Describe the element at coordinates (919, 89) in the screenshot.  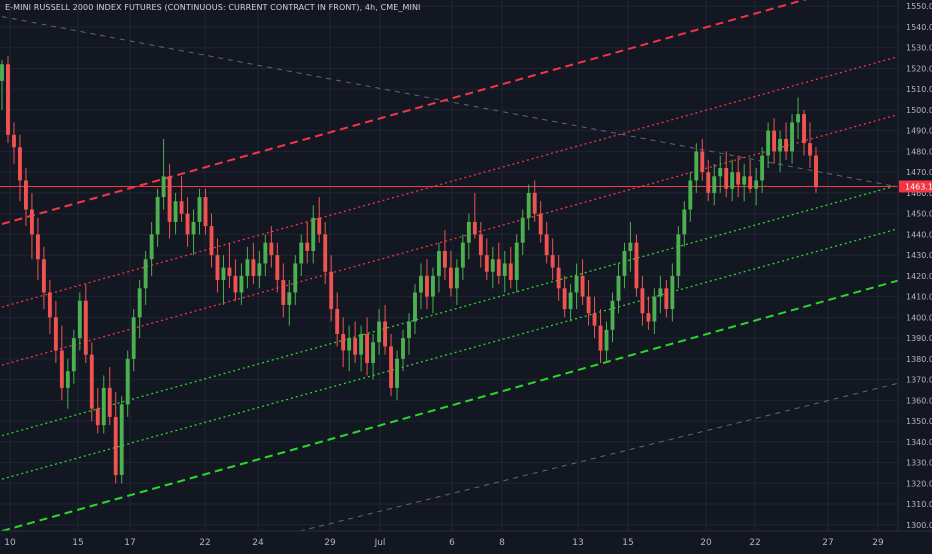
I see `price-tick-label: 1510.0` at that location.